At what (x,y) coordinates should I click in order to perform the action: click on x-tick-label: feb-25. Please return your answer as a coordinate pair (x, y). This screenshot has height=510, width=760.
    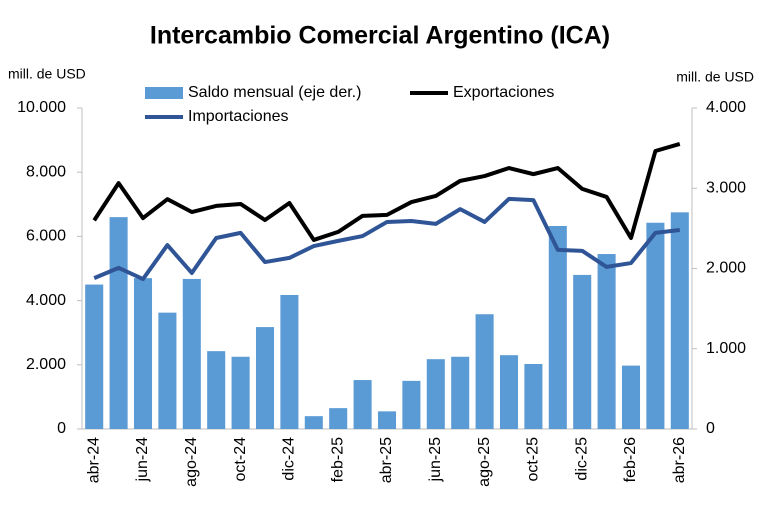
    Looking at the image, I should click on (337, 459).